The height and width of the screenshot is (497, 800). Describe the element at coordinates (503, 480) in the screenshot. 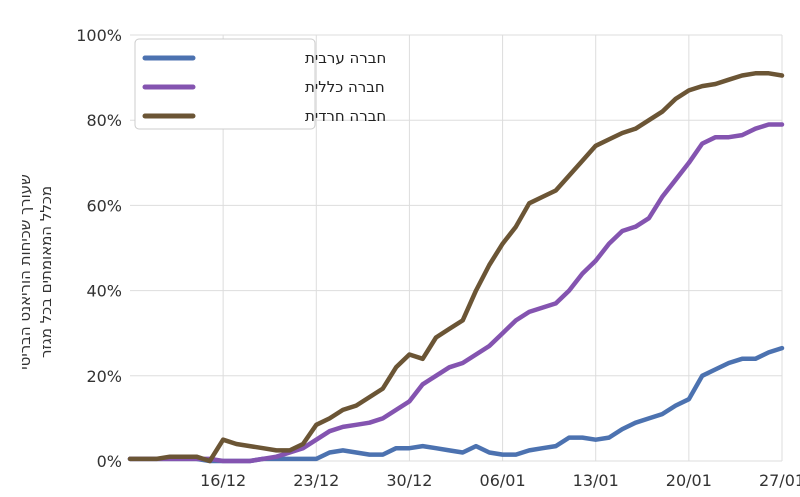

I see `x-tick-label: 06/01` at that location.